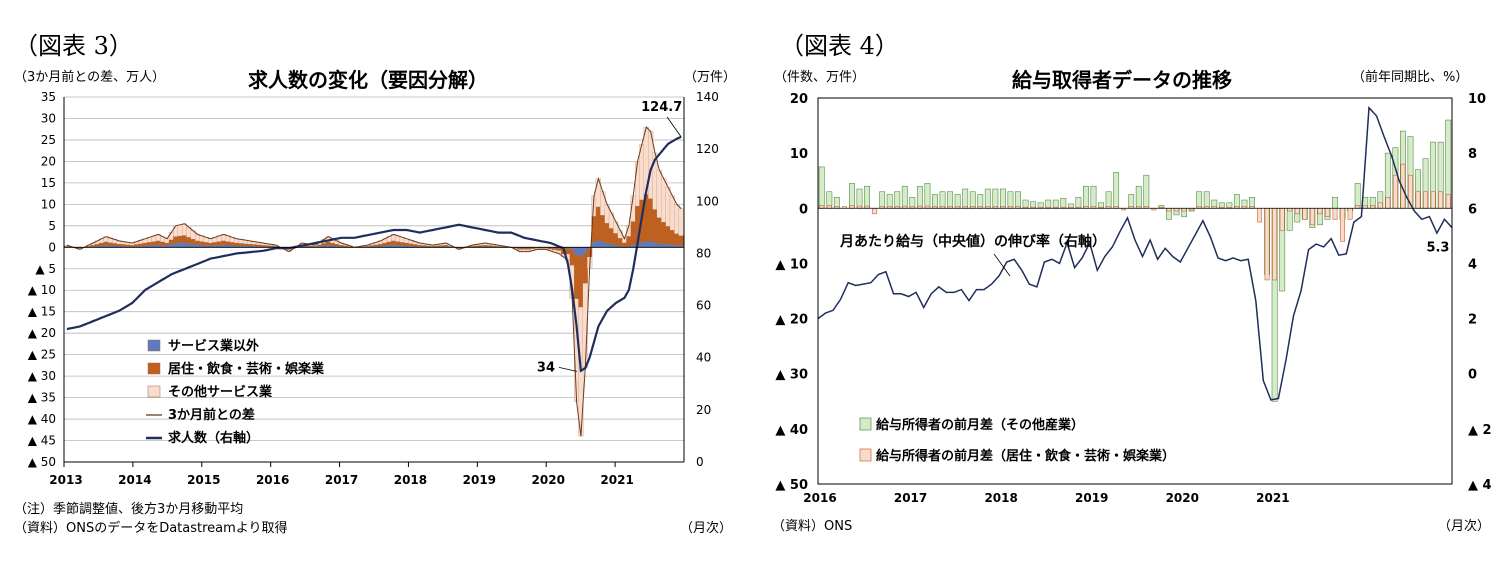 This screenshot has width=1496, height=564. Describe the element at coordinates (1472, 320) in the screenshot. I see `y-right-tick-label: 2` at that location.